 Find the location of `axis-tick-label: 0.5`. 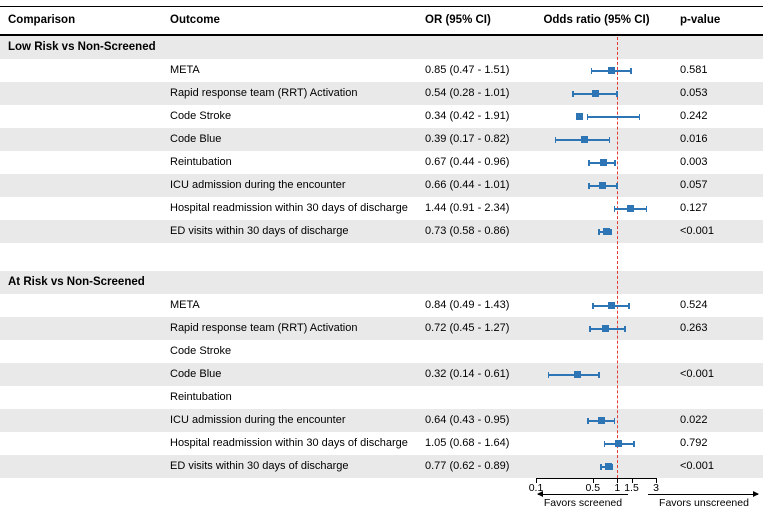

axis-tick-label: 0.5 is located at coordinates (593, 488).